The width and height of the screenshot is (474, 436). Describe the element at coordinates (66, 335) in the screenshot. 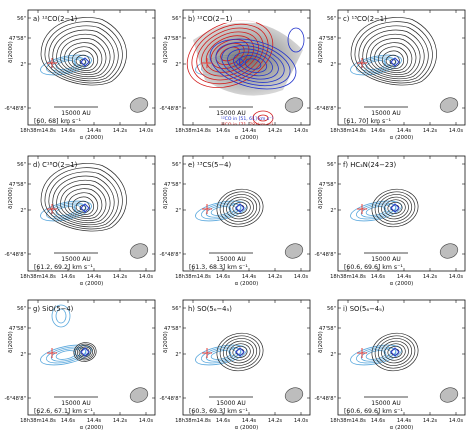

I see `continuum-contours` at that location.